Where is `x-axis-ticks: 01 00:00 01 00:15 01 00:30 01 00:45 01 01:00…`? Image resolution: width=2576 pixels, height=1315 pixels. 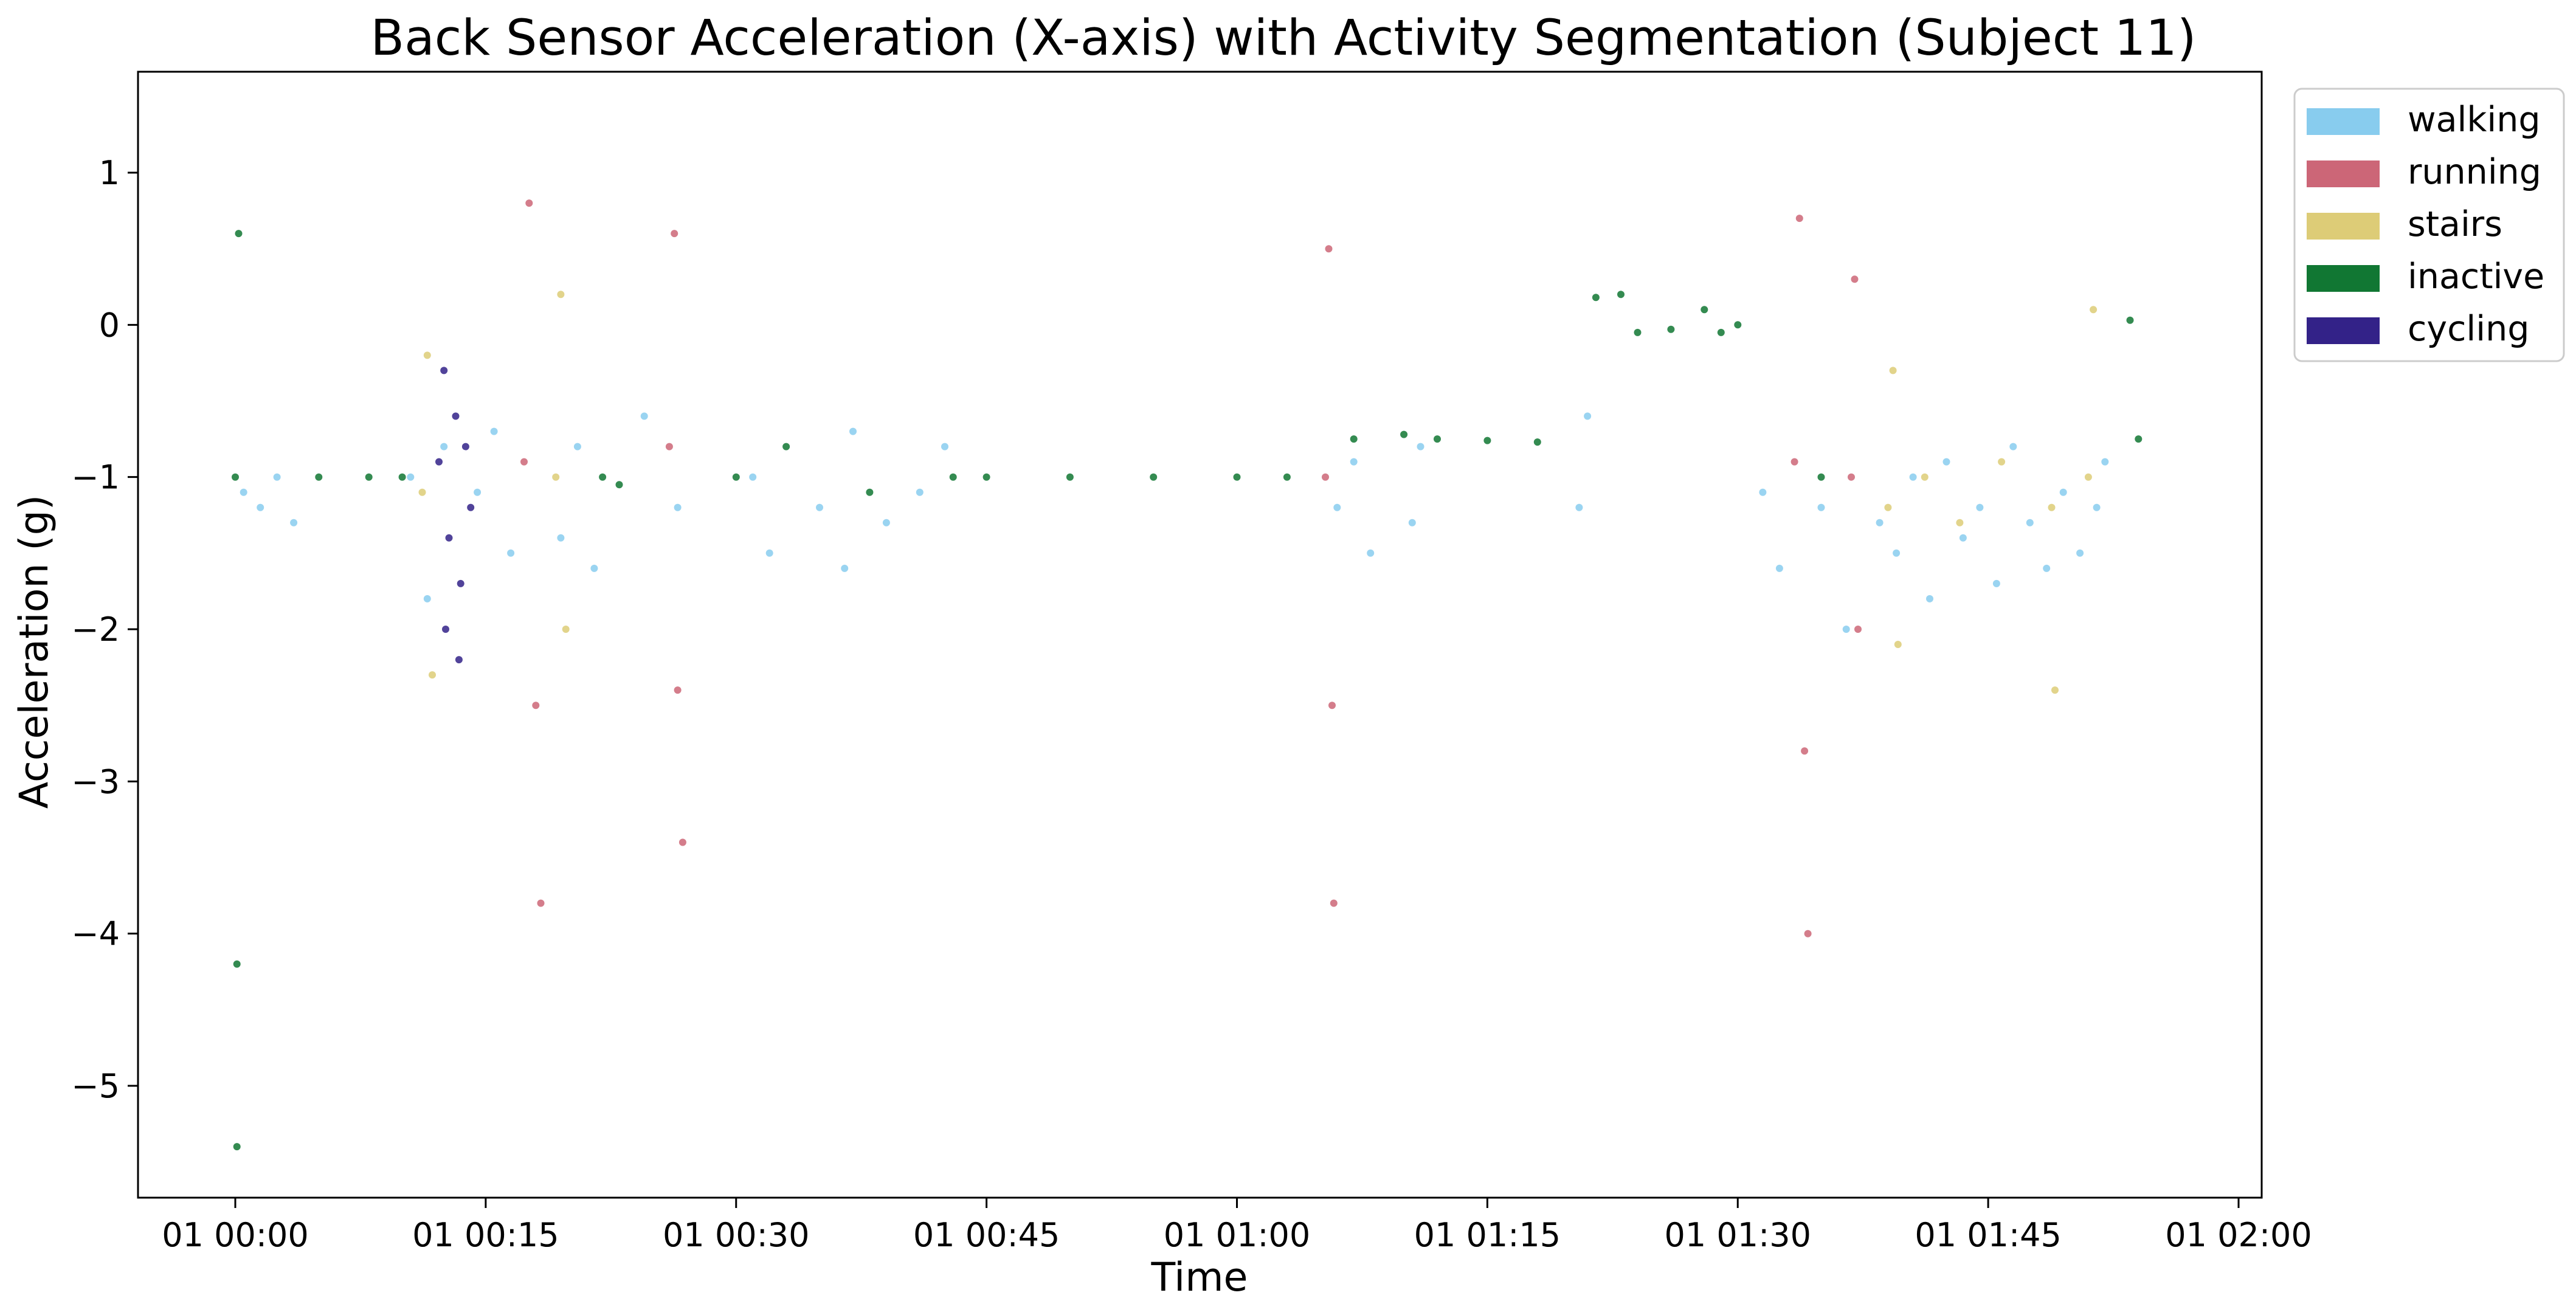
x-axis-ticks: 01 00:00 01 00:15 01 00:30 01 00:45 01 01:00… is located at coordinates (1237, 1226).